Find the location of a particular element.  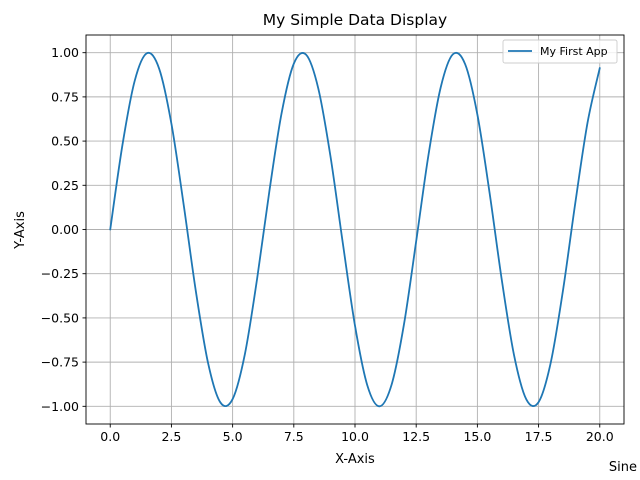

legend: My First App is located at coordinates (560, 51).